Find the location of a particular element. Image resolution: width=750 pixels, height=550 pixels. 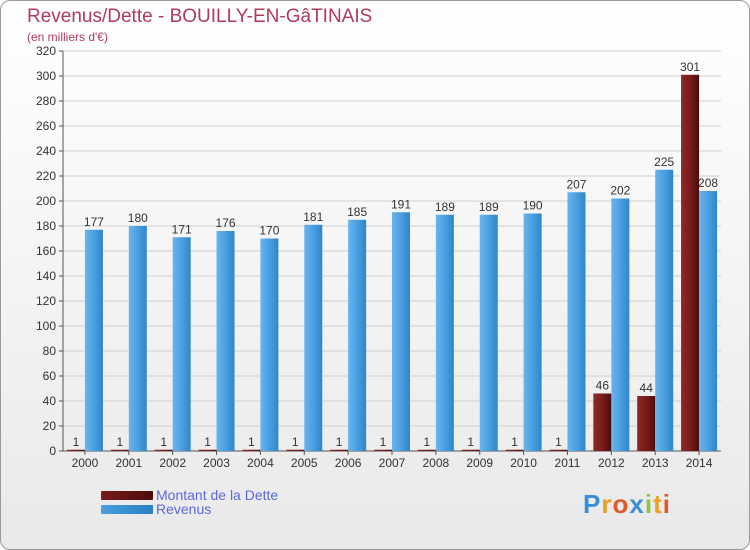

data-label-revenus: 202 is located at coordinates (620, 191).